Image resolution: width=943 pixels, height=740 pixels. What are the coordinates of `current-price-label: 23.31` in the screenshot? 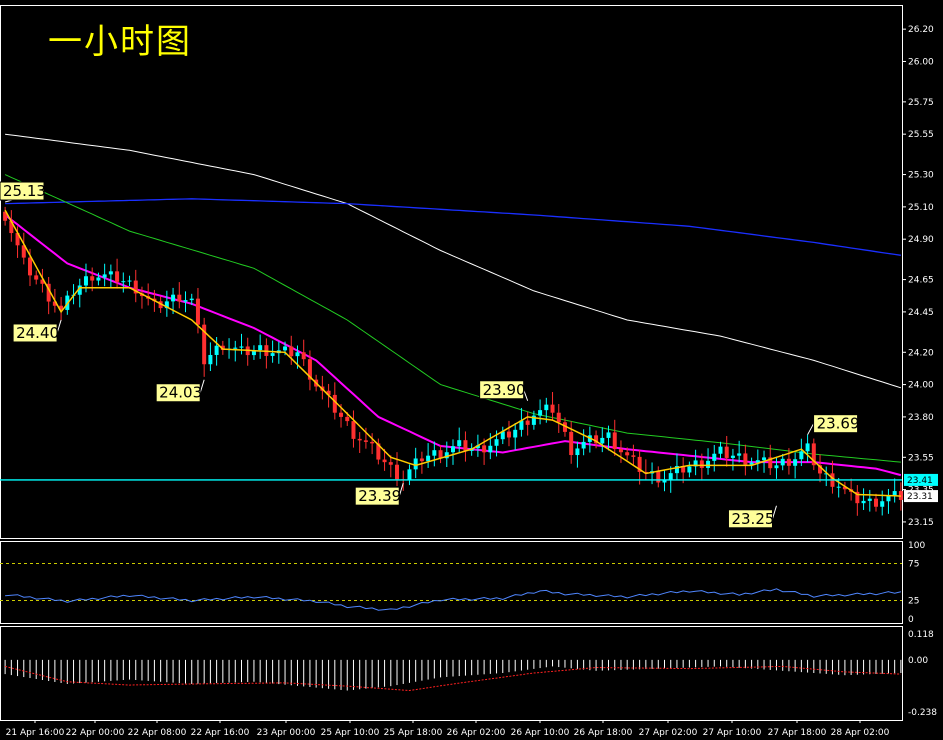 It's located at (920, 497).